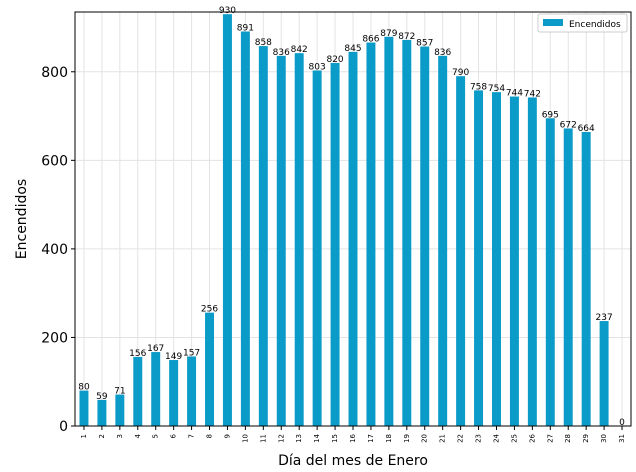 The width and height of the screenshot is (636, 472). What do you see at coordinates (54, 73) in the screenshot?
I see `y-tick-label: 800` at bounding box center [54, 73].